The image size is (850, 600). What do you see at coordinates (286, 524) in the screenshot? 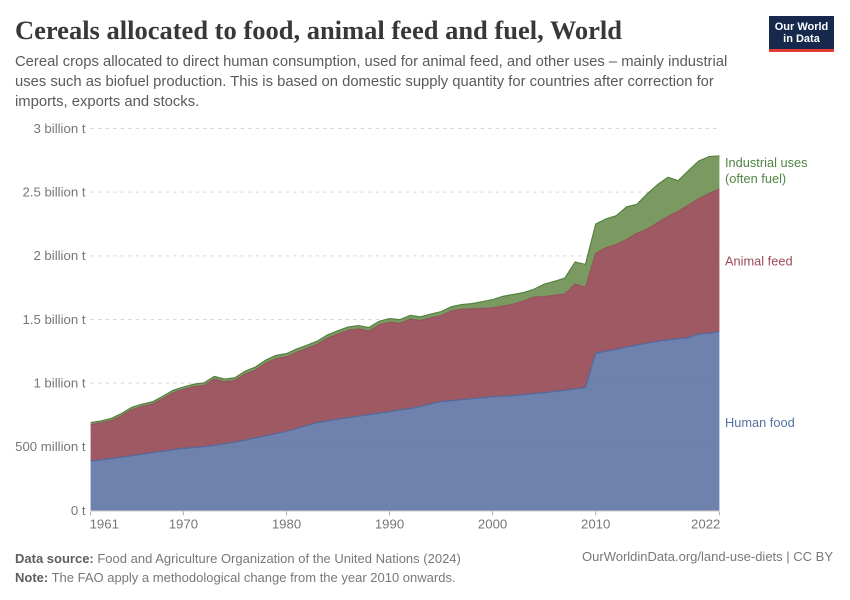
I see `svg-text: 1980` at bounding box center [286, 524].